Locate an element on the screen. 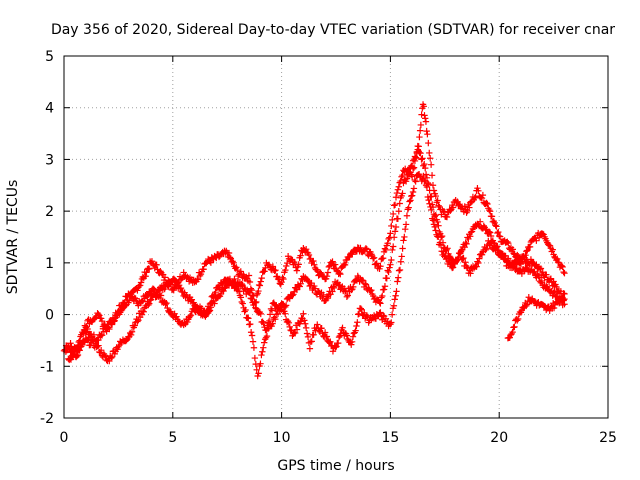 The height and width of the screenshot is (480, 640). y-tick-label: -2 is located at coordinates (47, 419).